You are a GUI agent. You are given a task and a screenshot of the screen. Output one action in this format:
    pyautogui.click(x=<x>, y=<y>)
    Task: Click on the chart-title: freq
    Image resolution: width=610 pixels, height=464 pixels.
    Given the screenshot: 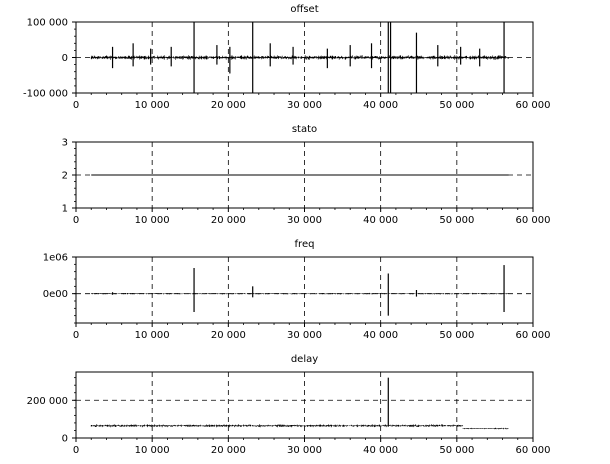 What is the action you would take?
    pyautogui.click(x=305, y=244)
    